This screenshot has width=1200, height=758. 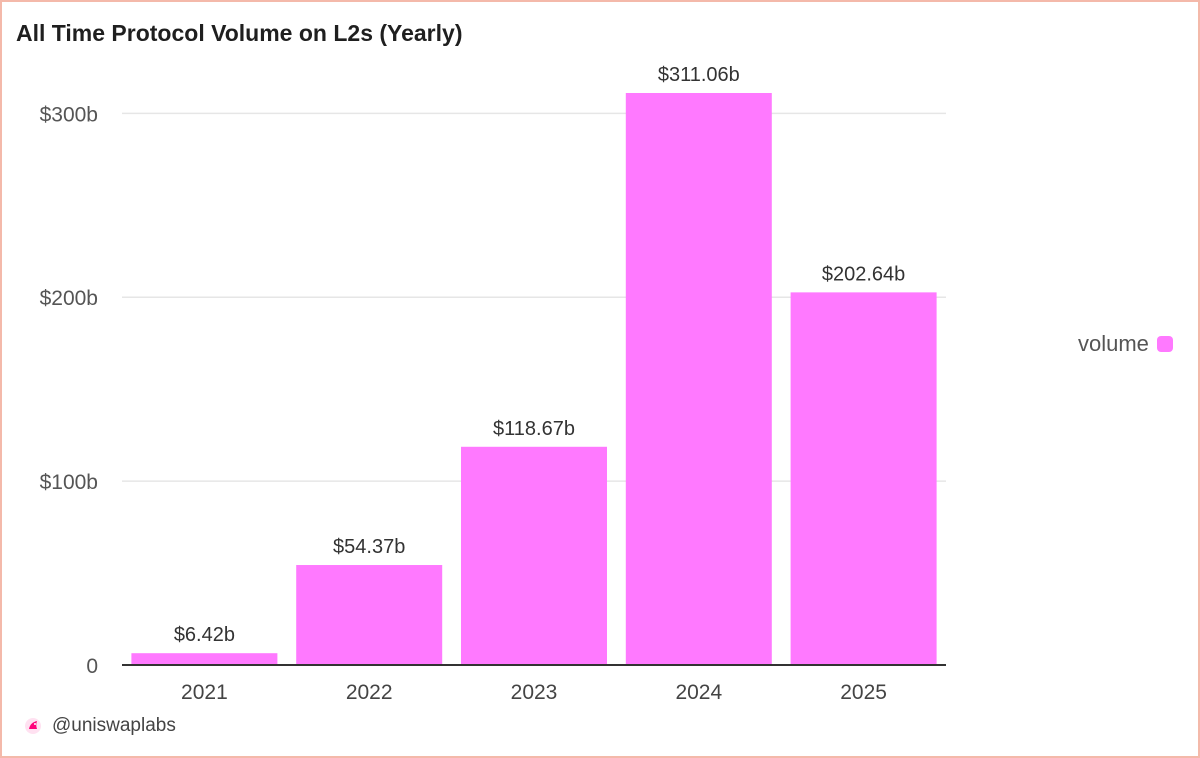 I want to click on data-label: $118.67b, so click(x=534, y=429).